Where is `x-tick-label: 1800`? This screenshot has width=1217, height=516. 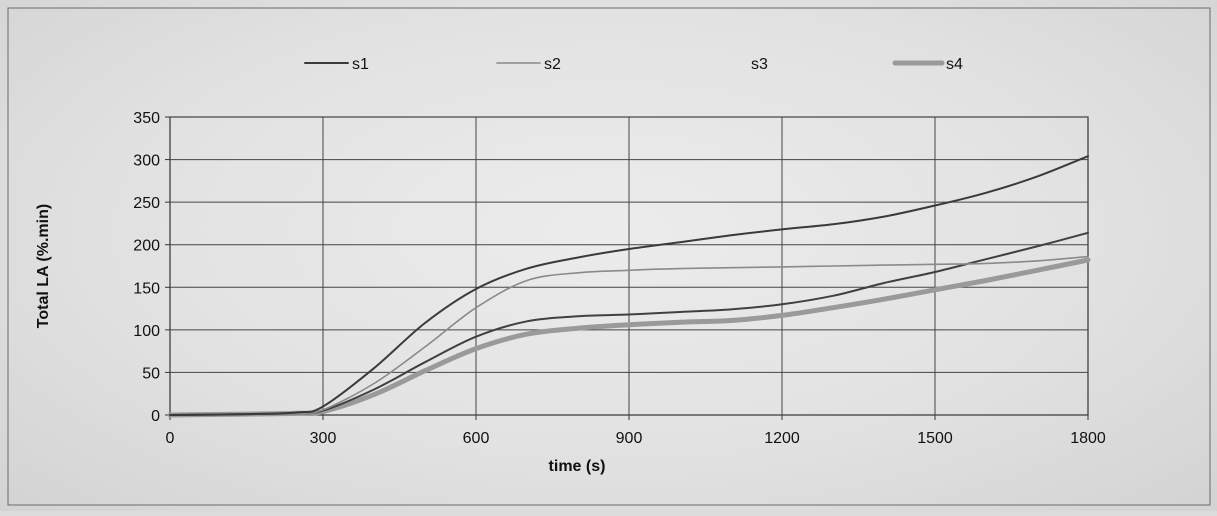 x-tick-label: 1800 is located at coordinates (1088, 438).